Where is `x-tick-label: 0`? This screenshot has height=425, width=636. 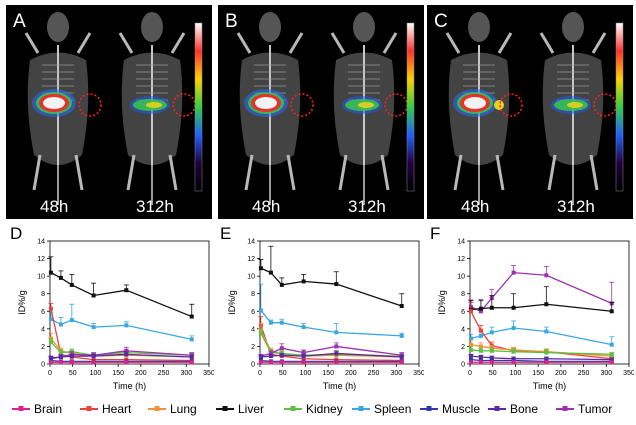
x-tick-label: 0 is located at coordinates (470, 373).